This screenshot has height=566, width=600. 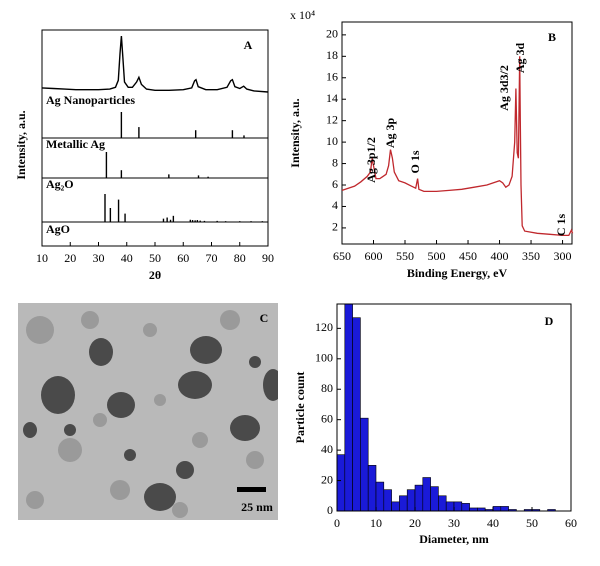 What do you see at coordinates (332, 77) in the screenshot?
I see `y-tick-label: 16` at bounding box center [332, 77].